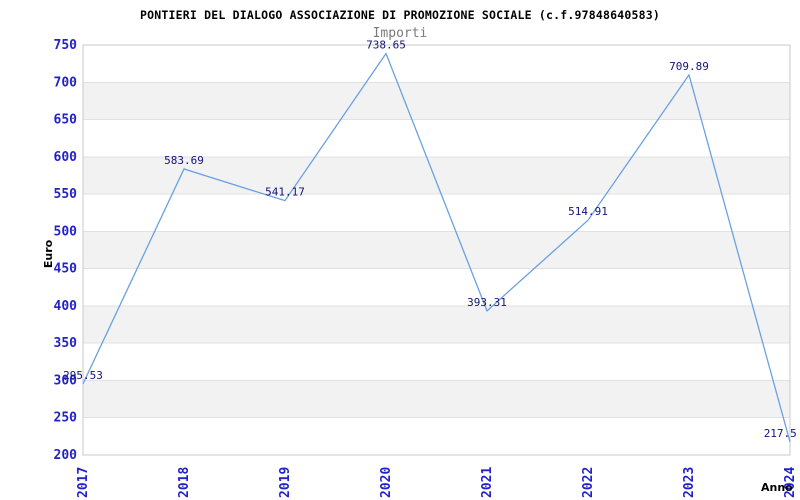 This screenshot has width=800, height=500. What do you see at coordinates (66, 231) in the screenshot?
I see `y-tick-label: 500` at bounding box center [66, 231].